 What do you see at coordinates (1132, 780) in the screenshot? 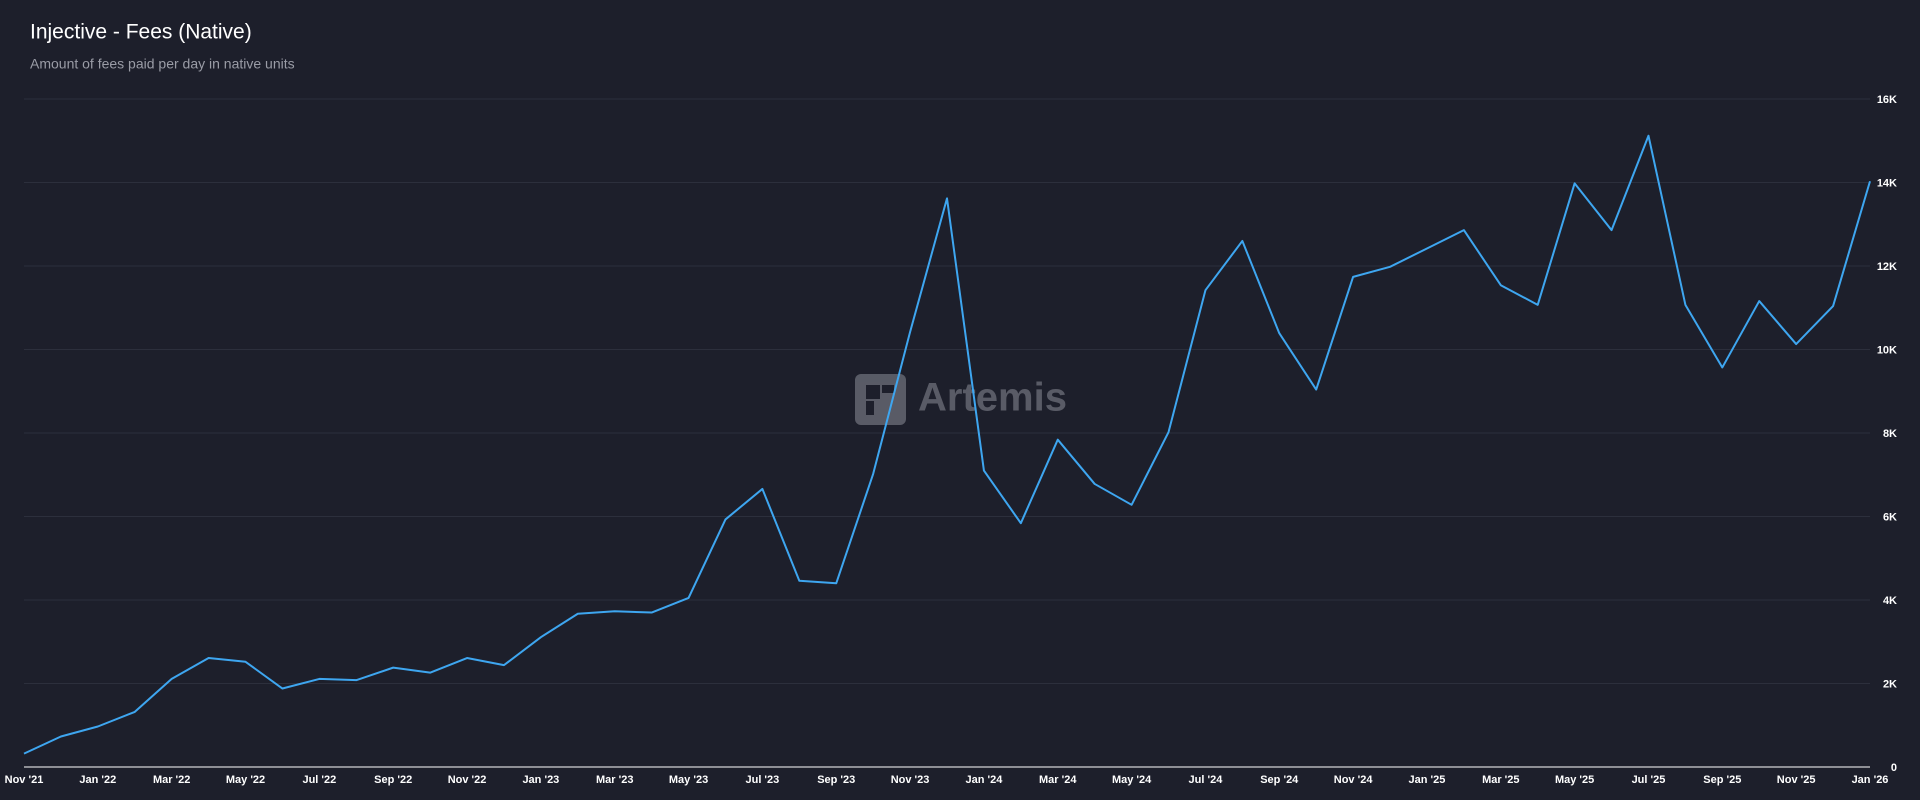
I see `x-tick-label: May '24` at bounding box center [1132, 780].